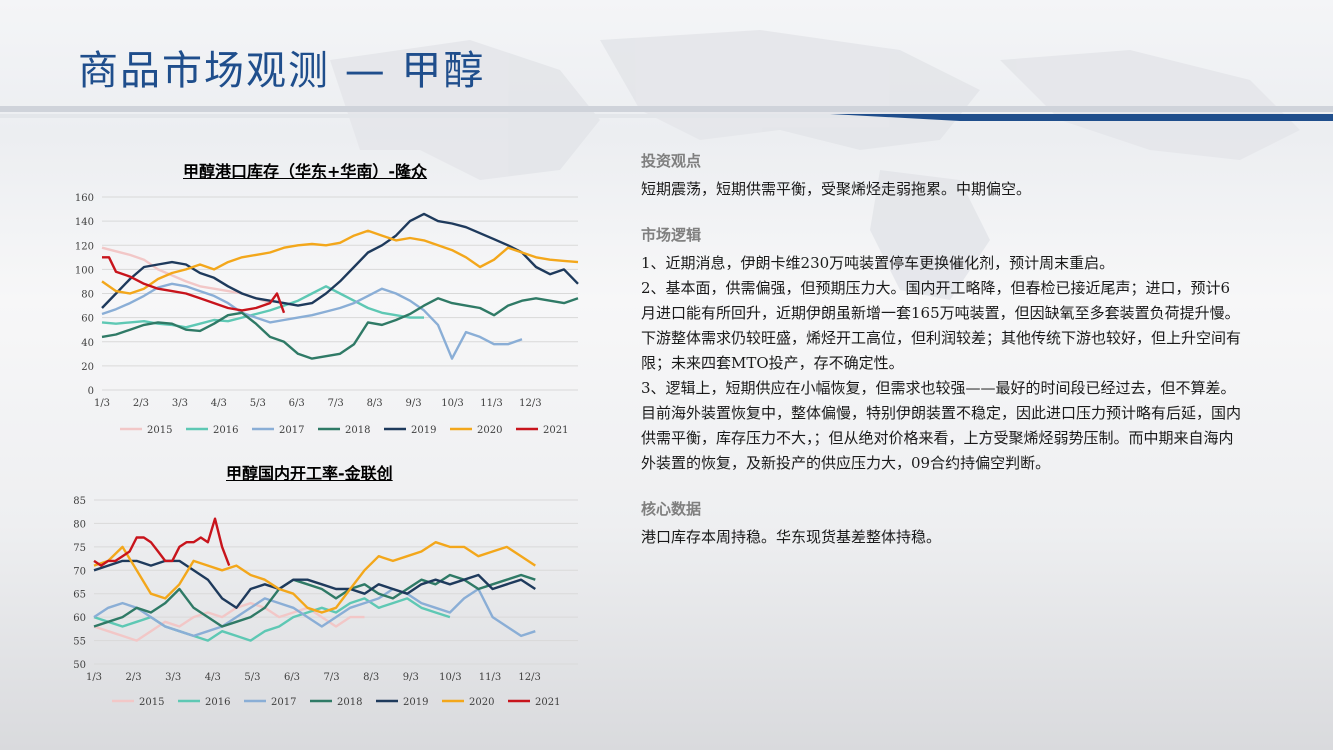 The height and width of the screenshot is (750, 1333). Describe the element at coordinates (671, 161) in the screenshot. I see `section-heading: 投资观点` at that location.